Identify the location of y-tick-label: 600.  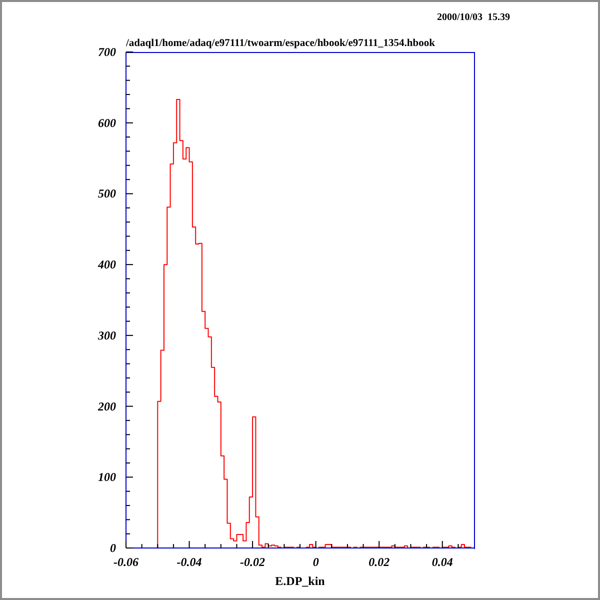
(107, 123).